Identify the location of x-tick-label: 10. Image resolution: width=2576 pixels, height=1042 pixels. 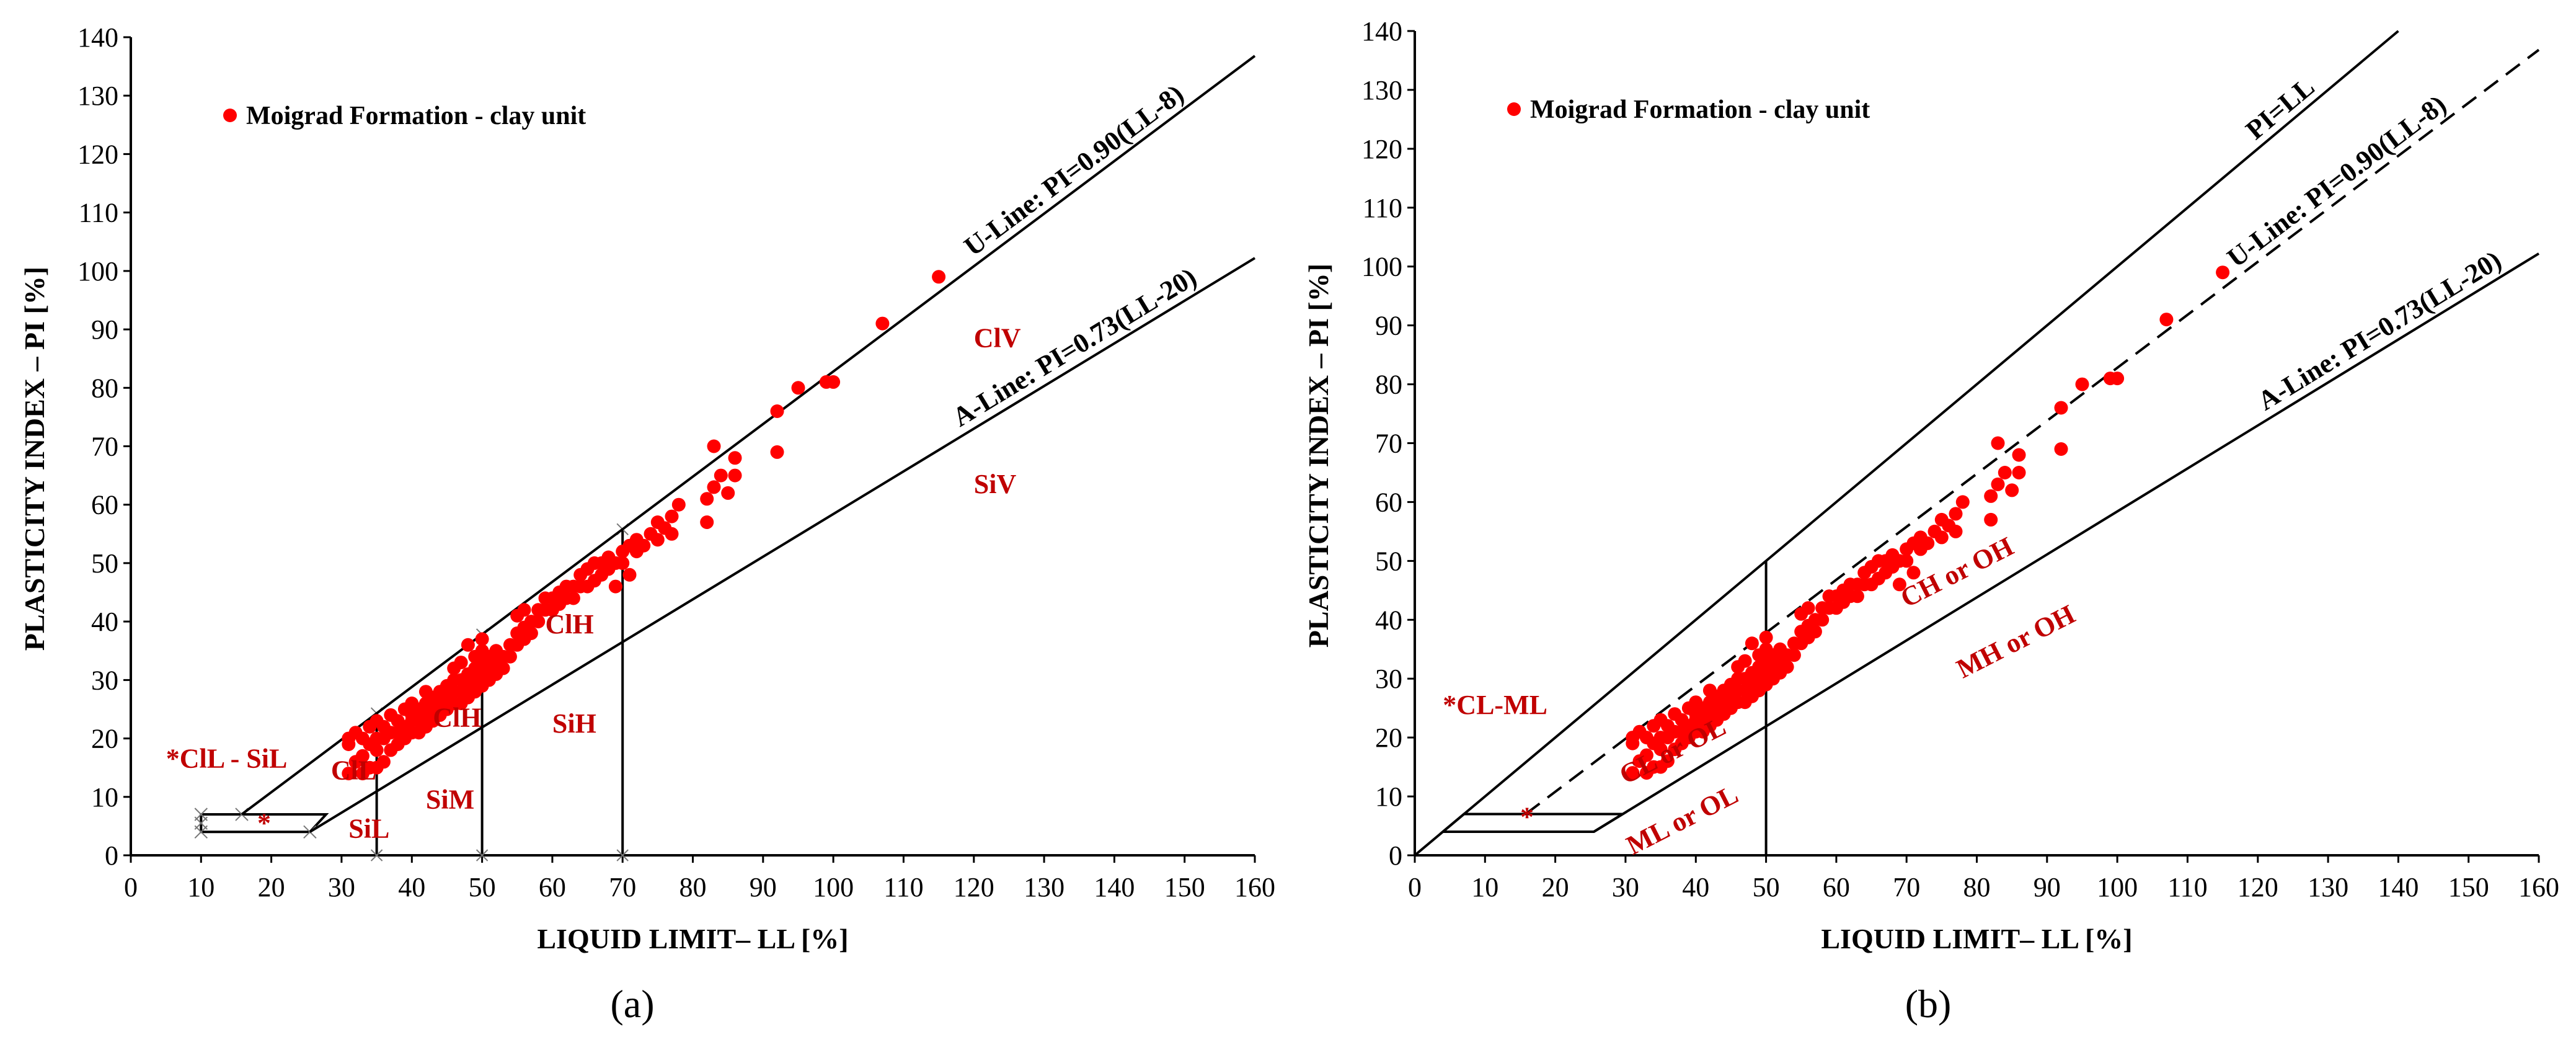
(201, 887).